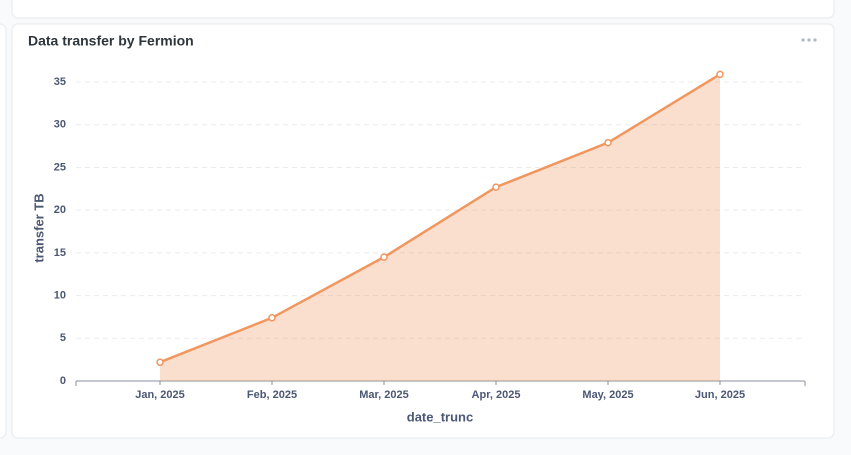 Image resolution: width=851 pixels, height=455 pixels. Describe the element at coordinates (160, 395) in the screenshot. I see `x-tick-label: Jan, 2025` at that location.